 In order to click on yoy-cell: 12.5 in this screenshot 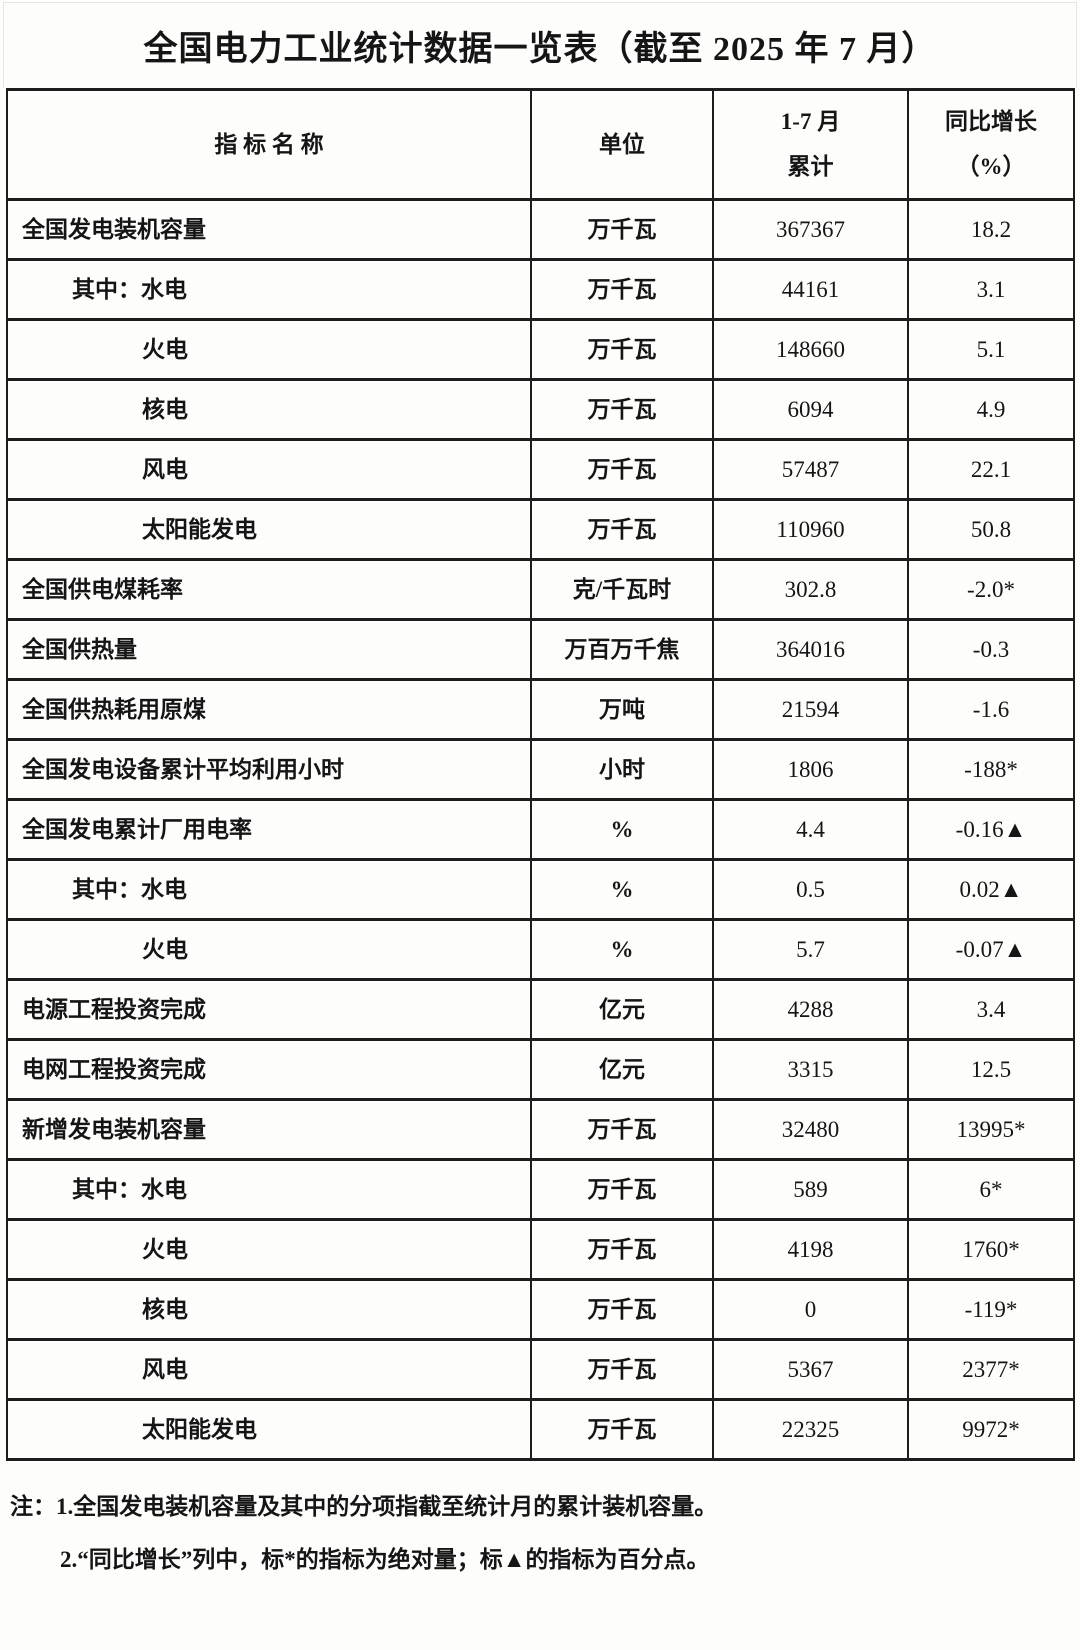, I will do `click(991, 1069)`.